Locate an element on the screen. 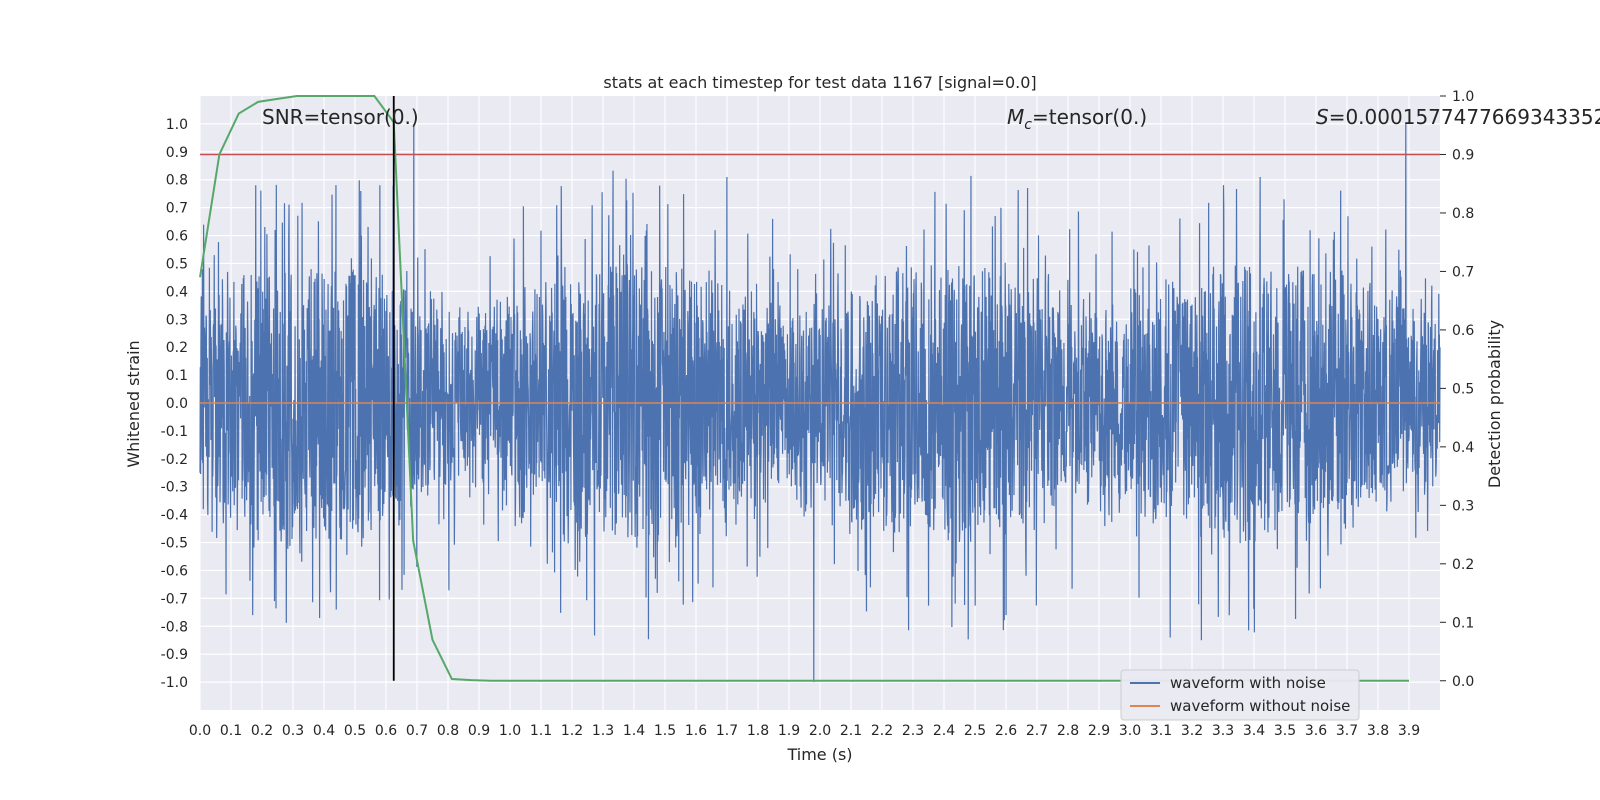  x-tick-label: 0.7 is located at coordinates (417, 731).